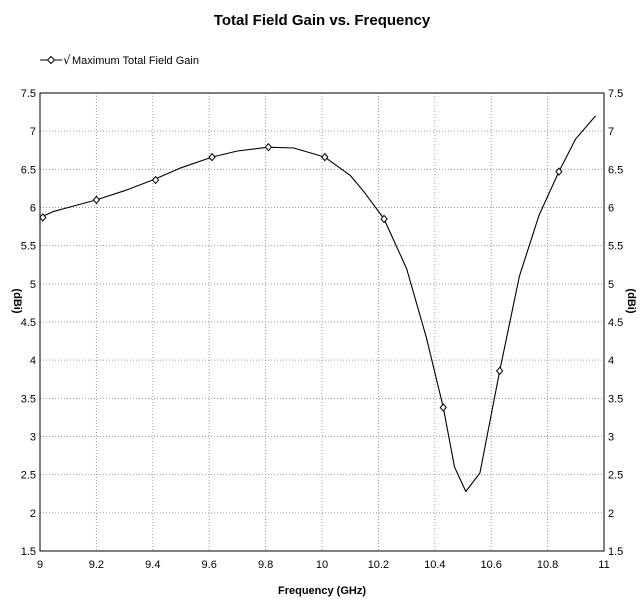 The width and height of the screenshot is (643, 601). Describe the element at coordinates (615, 476) in the screenshot. I see `y-tick-label-right: 2.5` at that location.